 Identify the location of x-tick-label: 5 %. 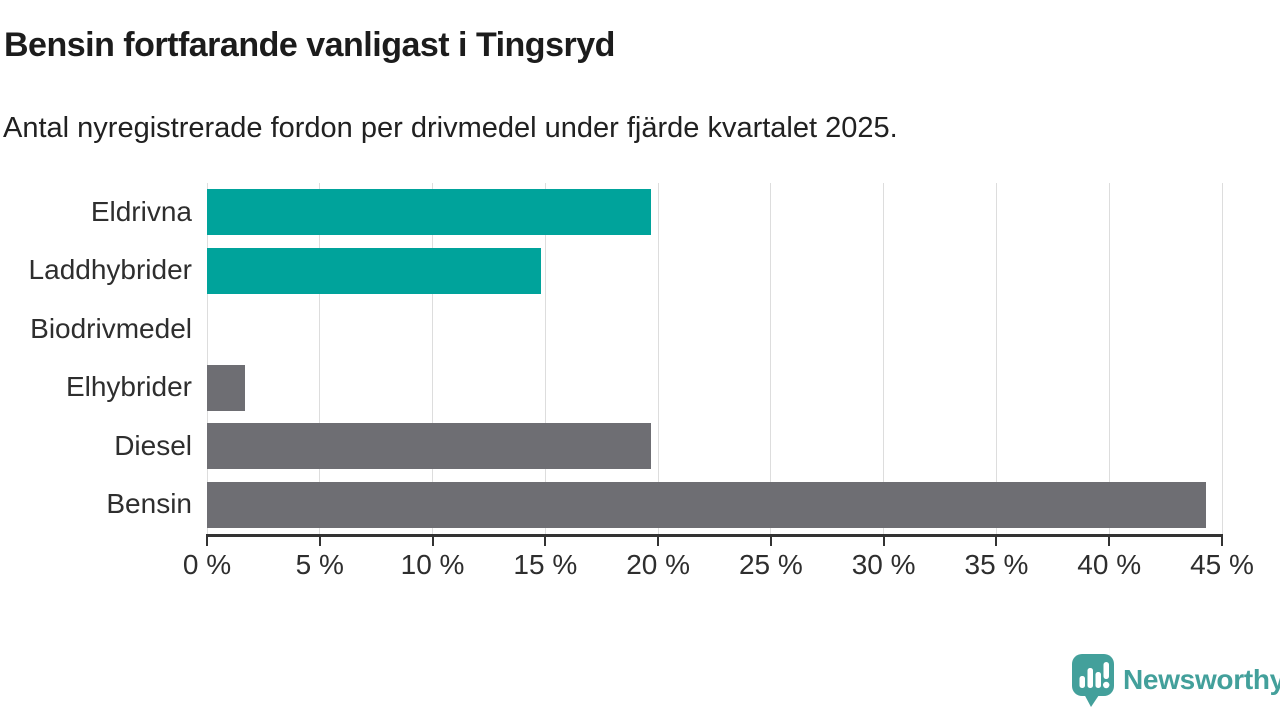
(319, 564).